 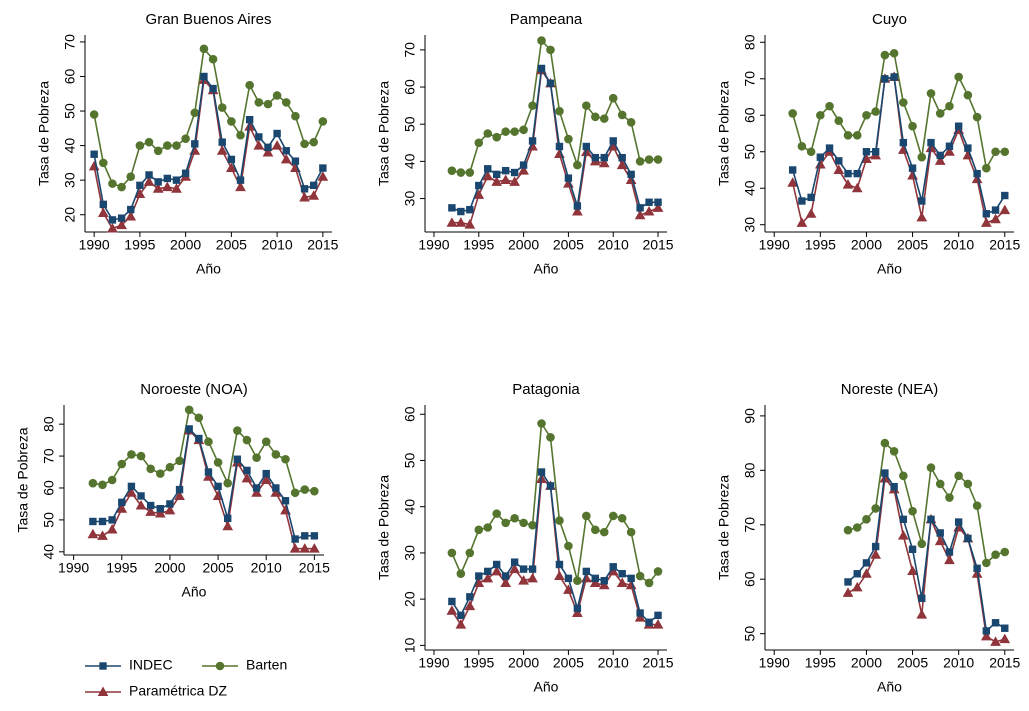 What do you see at coordinates (613, 663) in the screenshot?
I see `x-tick-label: 2010` at bounding box center [613, 663].